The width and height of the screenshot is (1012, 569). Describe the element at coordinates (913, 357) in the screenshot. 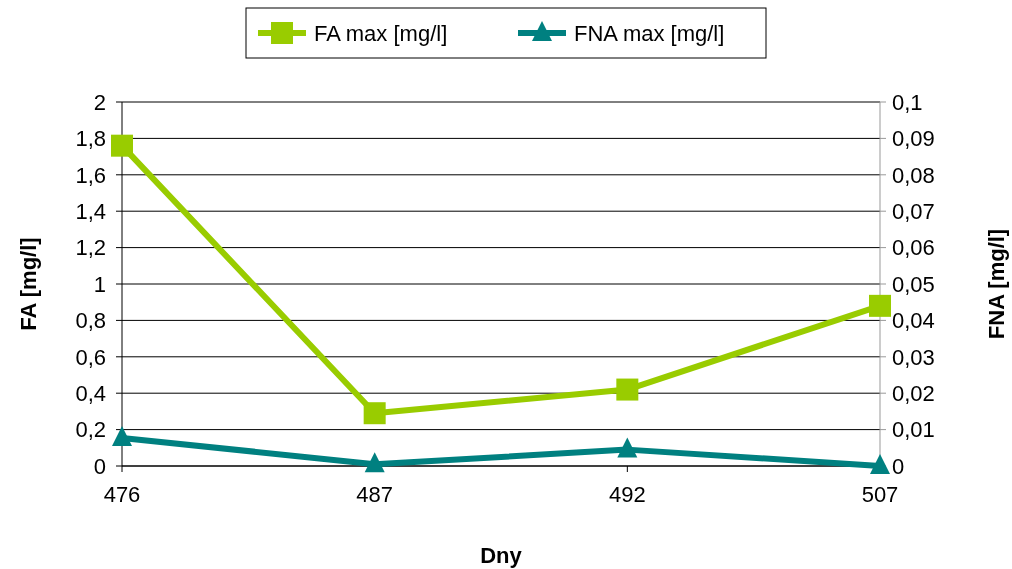

I see `y2-tick-label: 0,03` at that location.